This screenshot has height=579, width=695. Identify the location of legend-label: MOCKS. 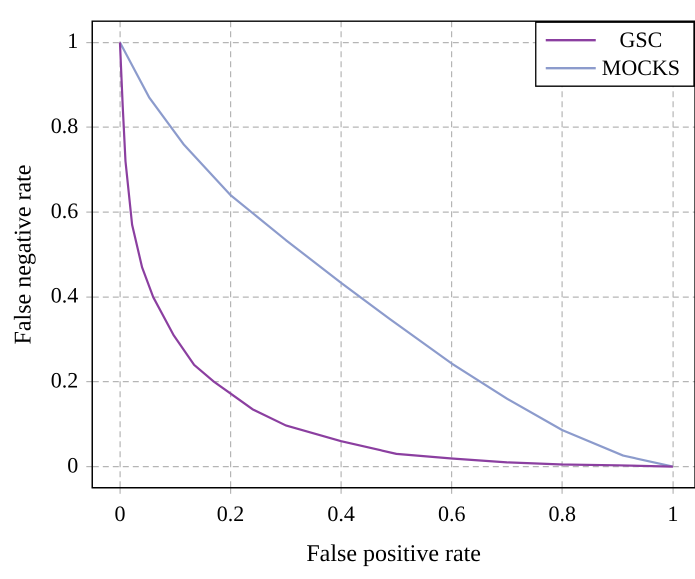
(641, 67).